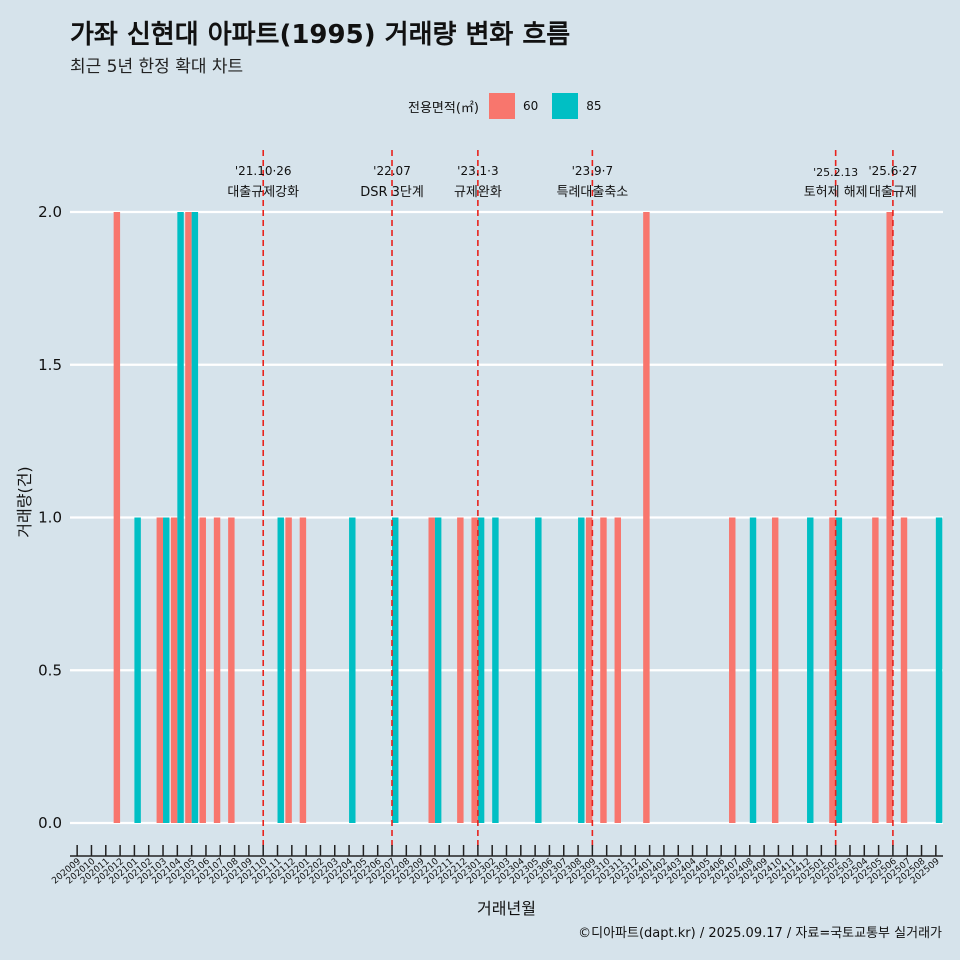 Image resolution: width=960 pixels, height=960 pixels. I want to click on y-tick-label: 1.0, so click(50, 518).